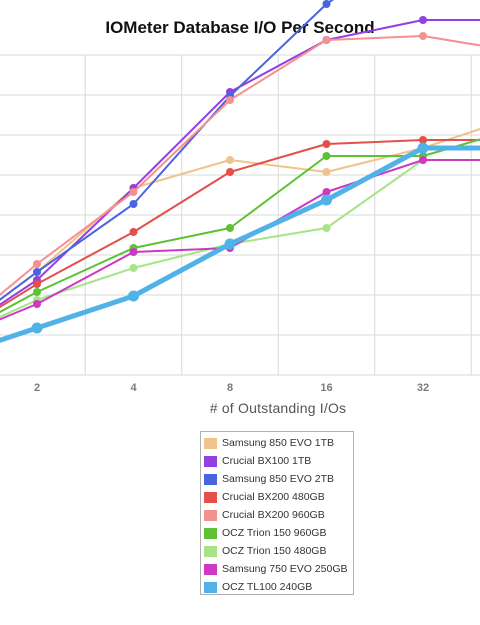 This screenshot has height=625, width=480. Describe the element at coordinates (285, 569) in the screenshot. I see `legend-label: Samsung 750 EVO 250GB` at that location.